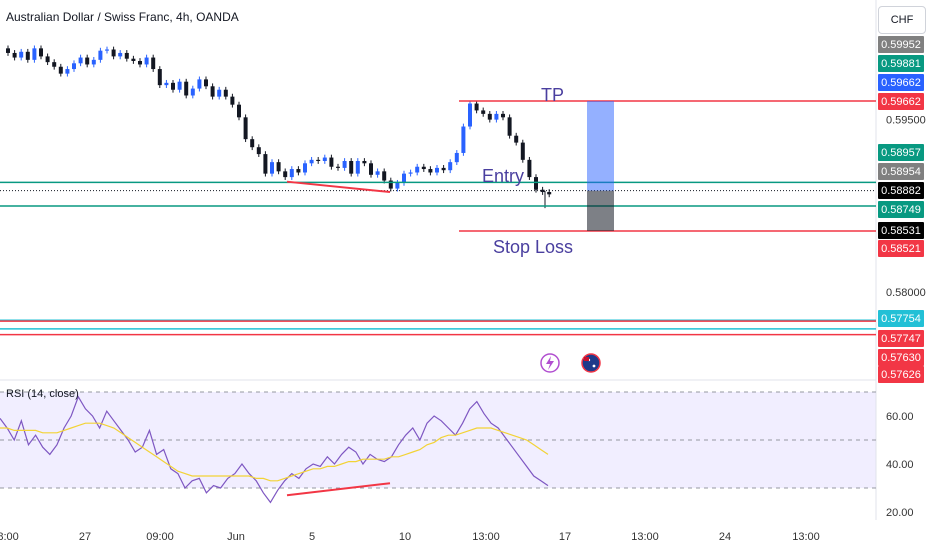 The image size is (932, 550). Describe the element at coordinates (338, 489) in the screenshot. I see `divergence-line-rsi` at that location.